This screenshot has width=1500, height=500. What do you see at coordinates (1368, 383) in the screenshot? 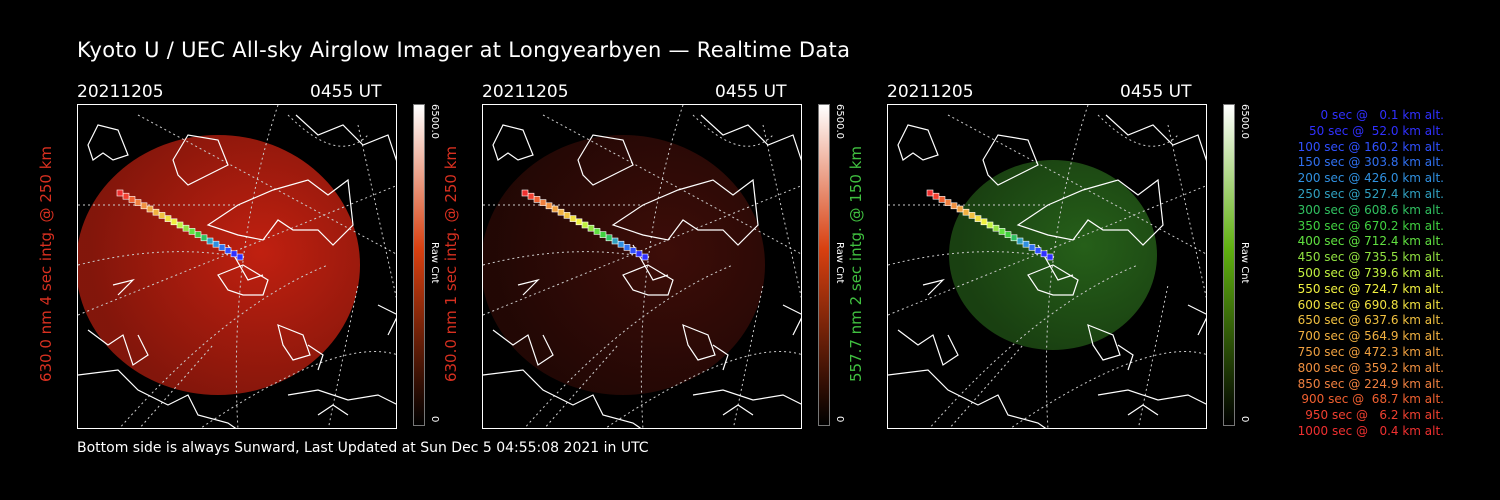
I see `legend-row: 850 sec @ 224.9 km alt.` at bounding box center [1368, 383].